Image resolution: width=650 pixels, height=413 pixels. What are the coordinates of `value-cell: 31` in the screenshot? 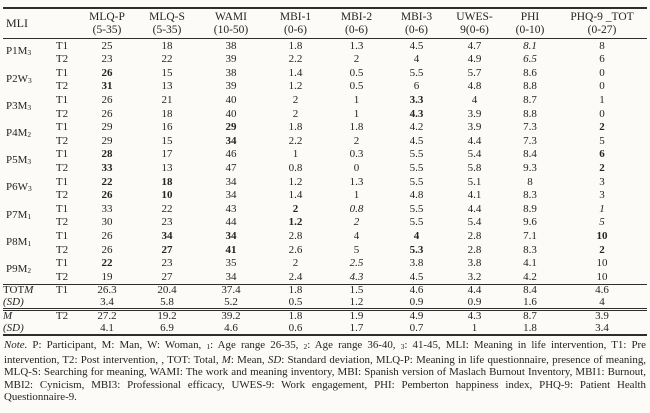 It's located at (107, 86).